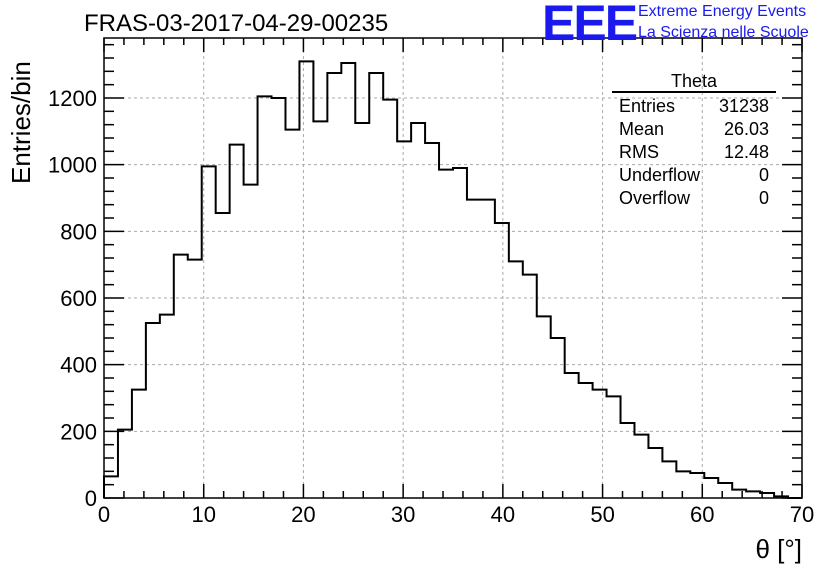 The height and width of the screenshot is (572, 836). What do you see at coordinates (21, 122) in the screenshot?
I see `y-axis-label: Entries/bin` at bounding box center [21, 122].